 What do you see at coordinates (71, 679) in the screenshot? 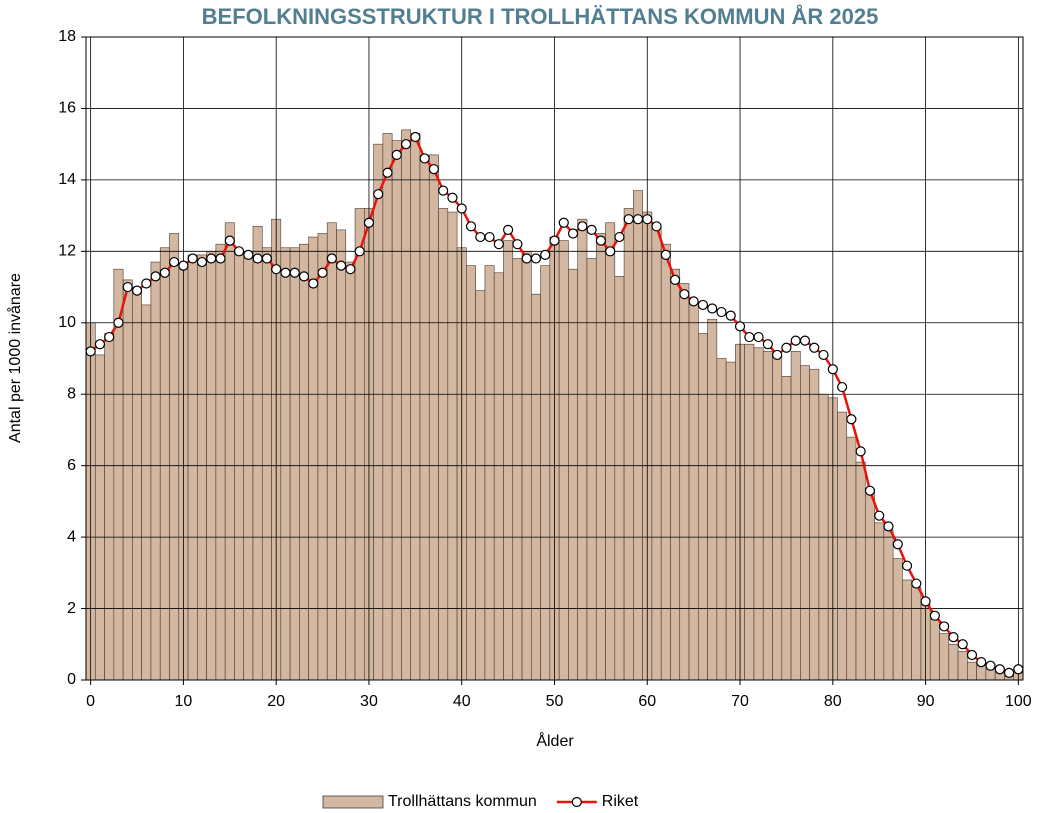
I see `y-tick-label: 0` at bounding box center [71, 679].